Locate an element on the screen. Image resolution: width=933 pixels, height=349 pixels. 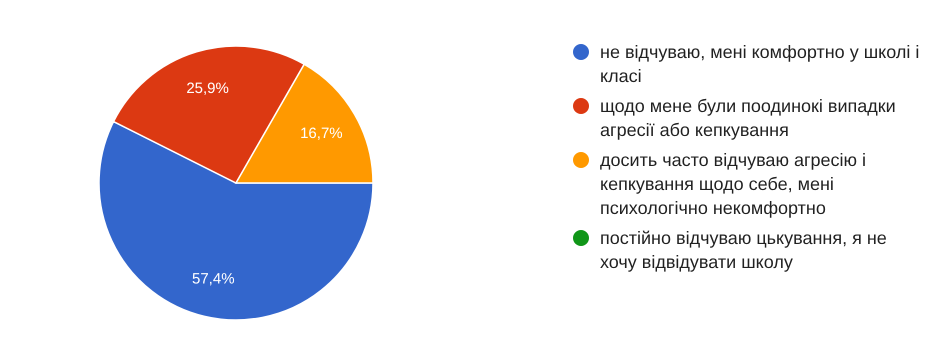
data-label: 16,7% is located at coordinates (321, 133).